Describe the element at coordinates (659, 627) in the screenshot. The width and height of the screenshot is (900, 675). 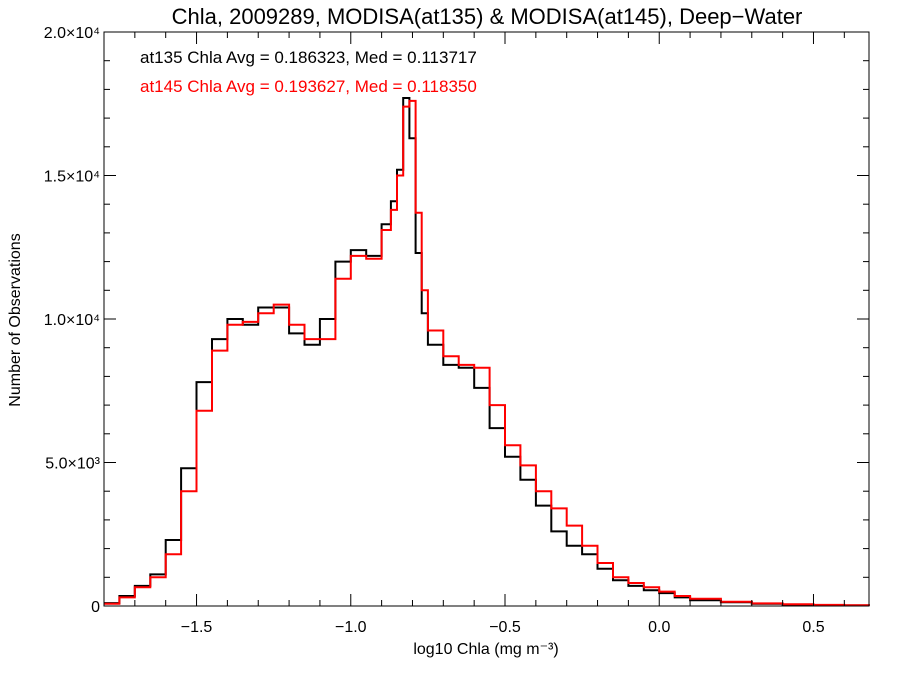
I see `x-tick-label: 0.0` at that location.